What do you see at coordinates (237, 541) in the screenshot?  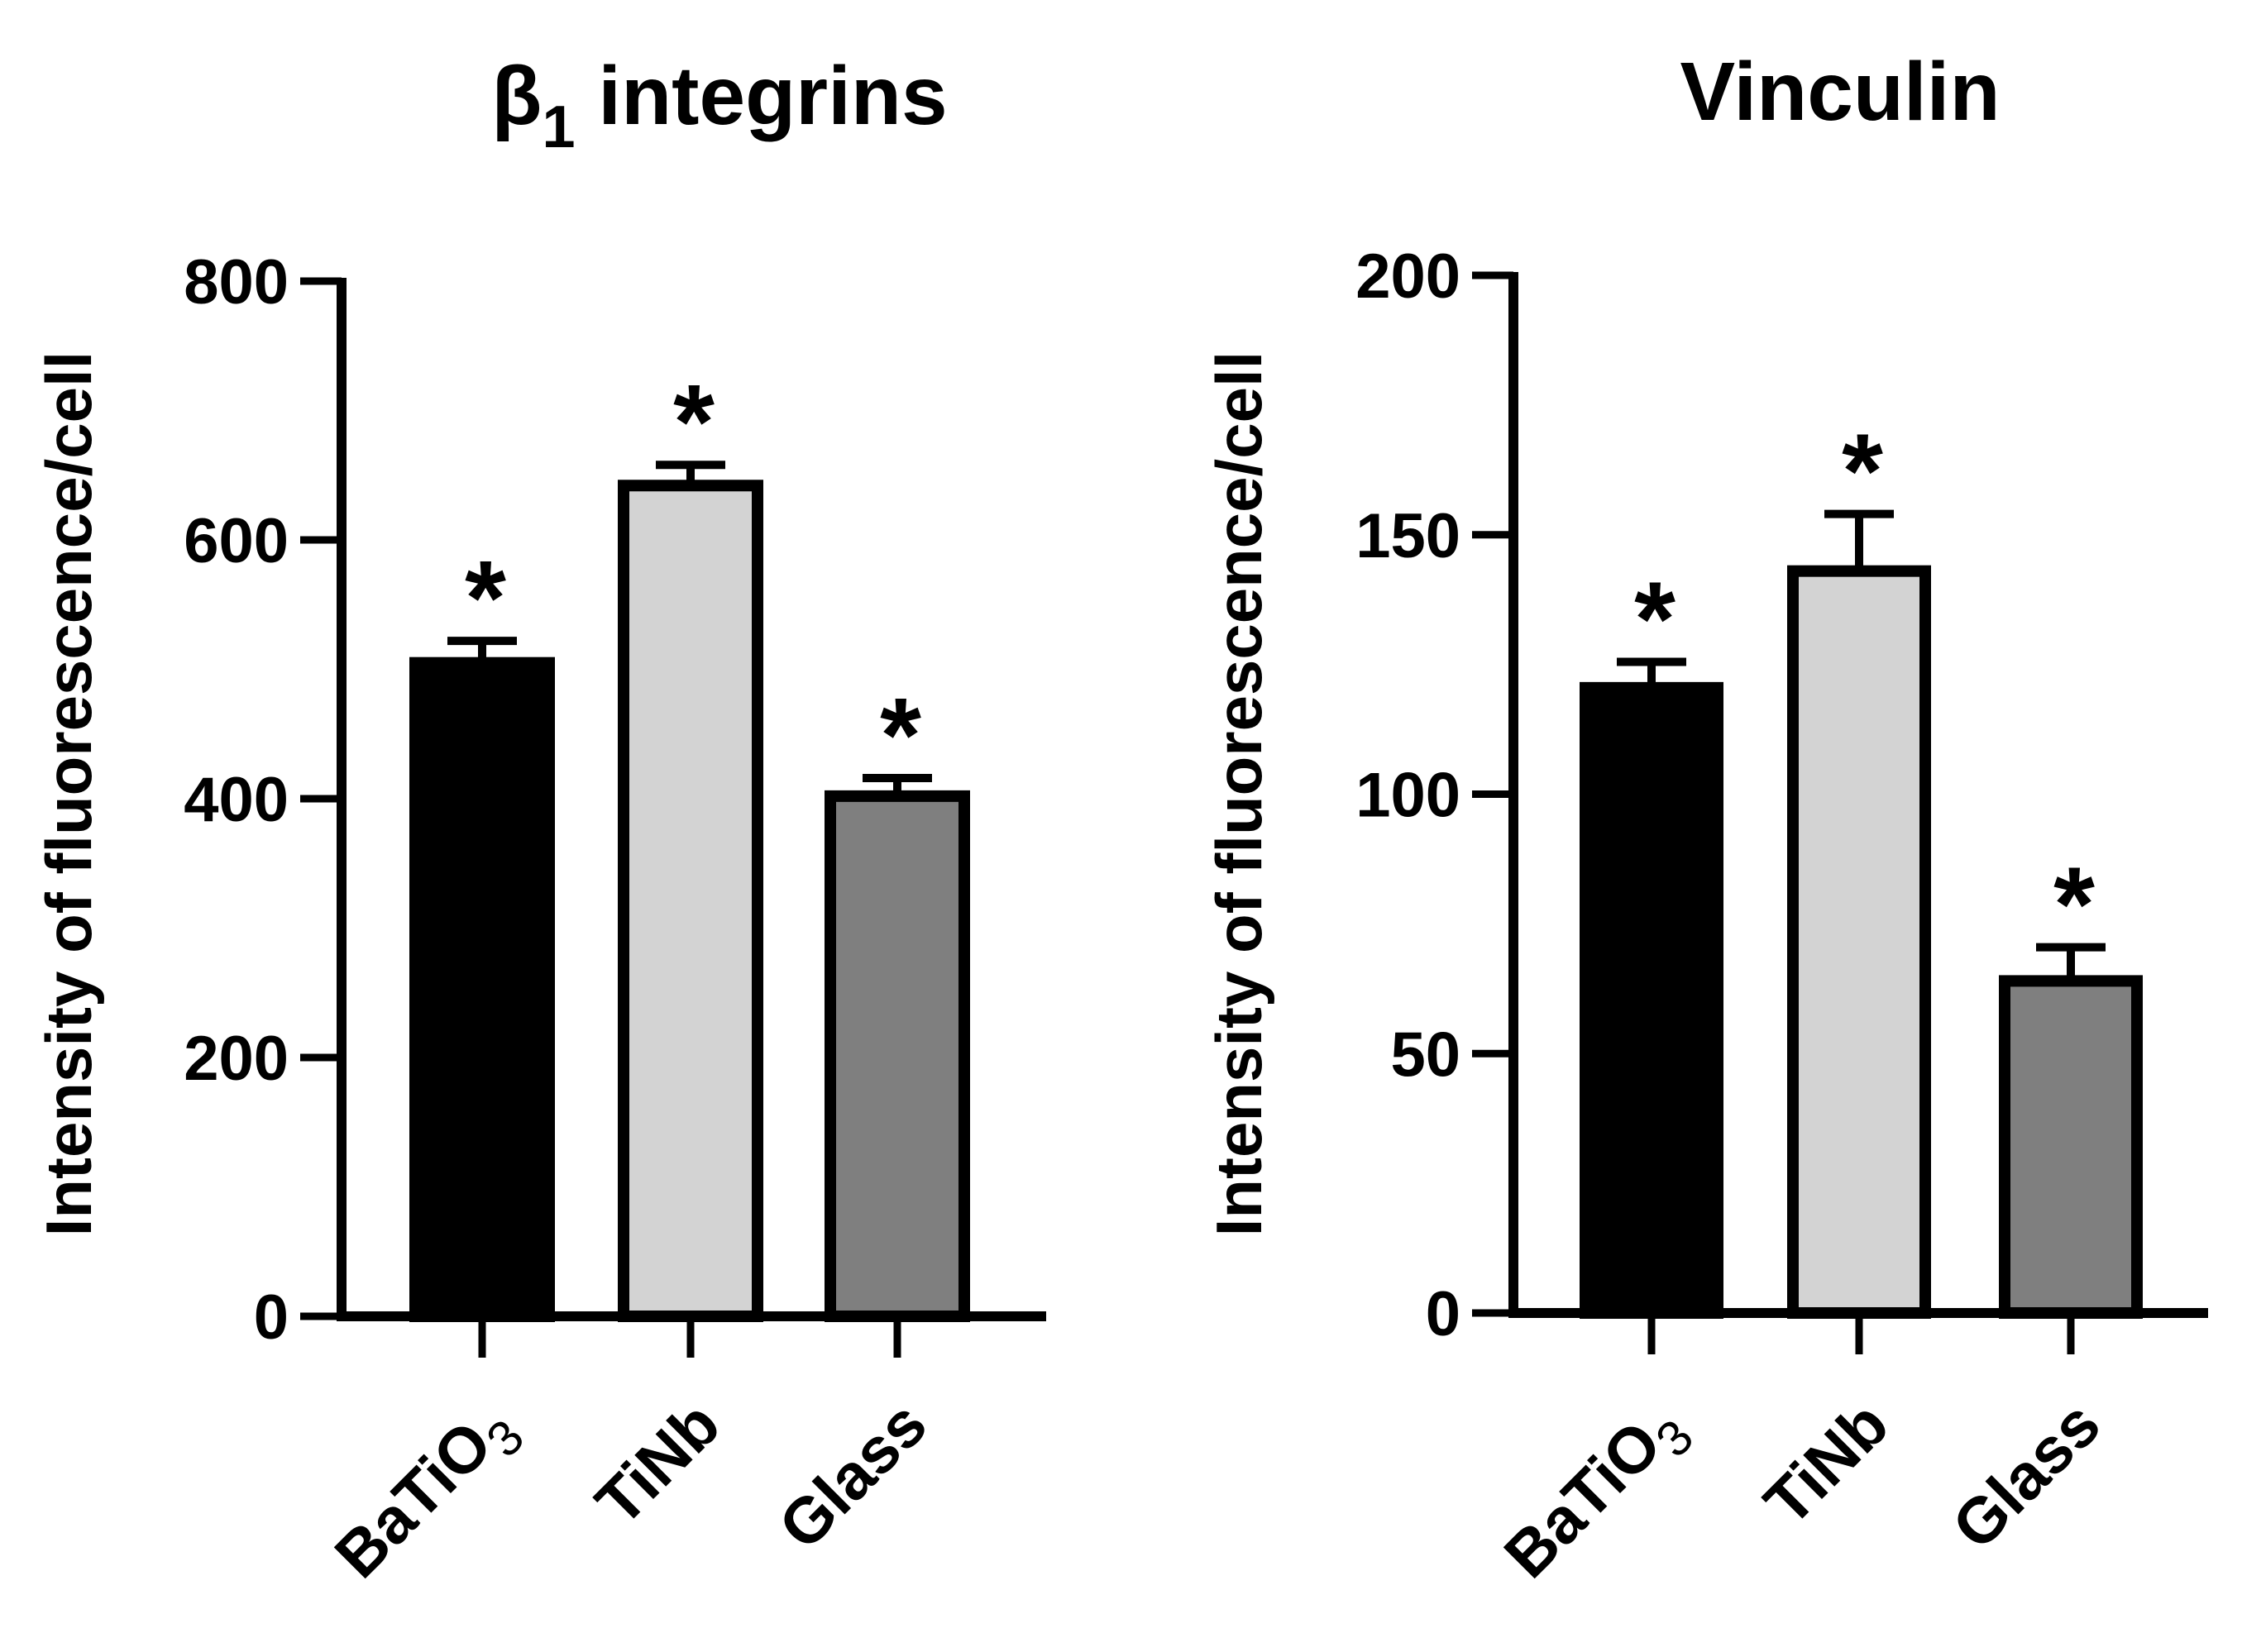 I see `y-tick-label: 600` at bounding box center [237, 541].